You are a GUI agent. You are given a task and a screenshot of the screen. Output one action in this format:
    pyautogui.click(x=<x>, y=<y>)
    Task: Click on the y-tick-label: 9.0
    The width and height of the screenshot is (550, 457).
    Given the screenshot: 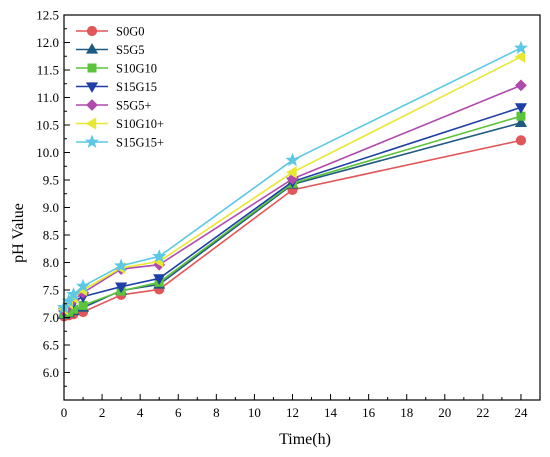 What is the action you would take?
    pyautogui.click(x=51, y=207)
    